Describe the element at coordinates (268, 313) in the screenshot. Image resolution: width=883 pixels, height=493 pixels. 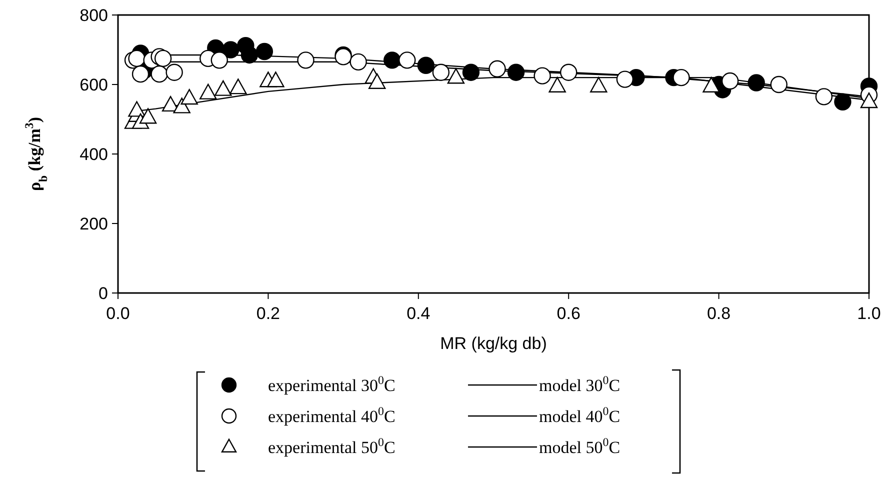
I see `x-tick-label: 0.2` at that location.